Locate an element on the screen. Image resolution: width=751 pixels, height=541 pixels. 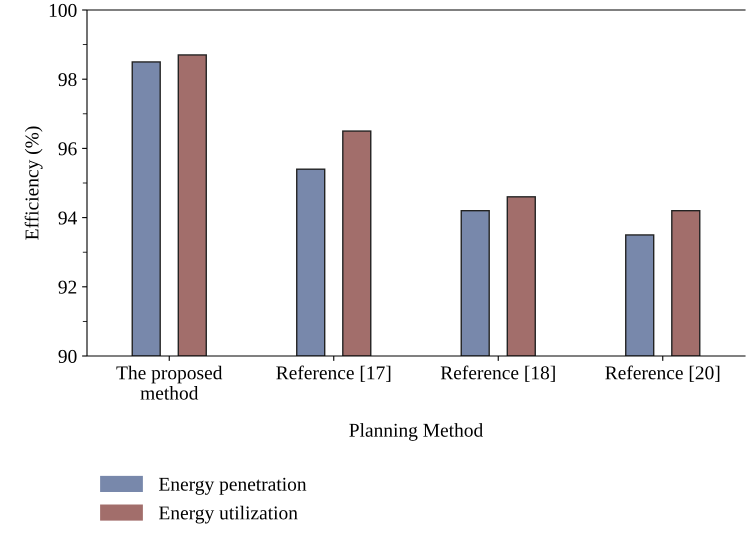
x-axis-title: Planning Method is located at coordinates (416, 432).